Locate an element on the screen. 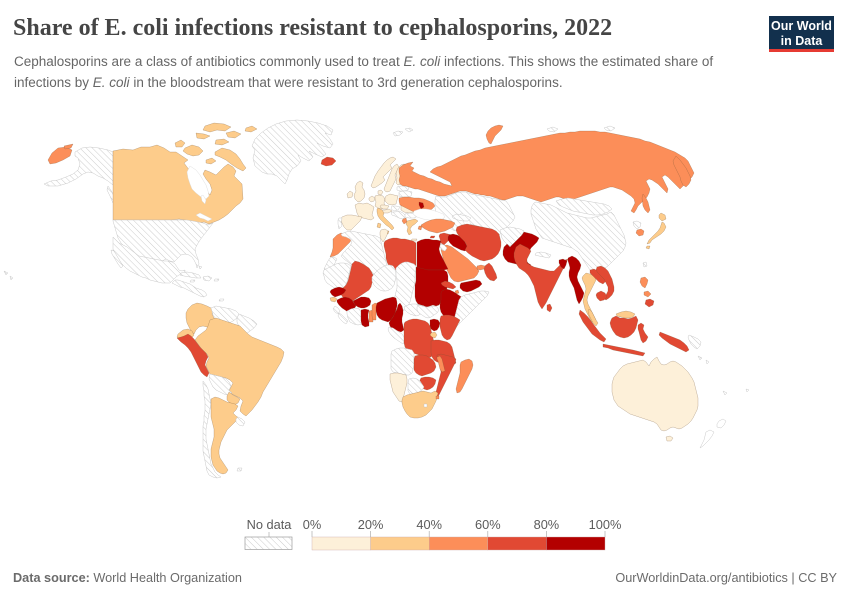  svg-text: No data is located at coordinates (270, 524).